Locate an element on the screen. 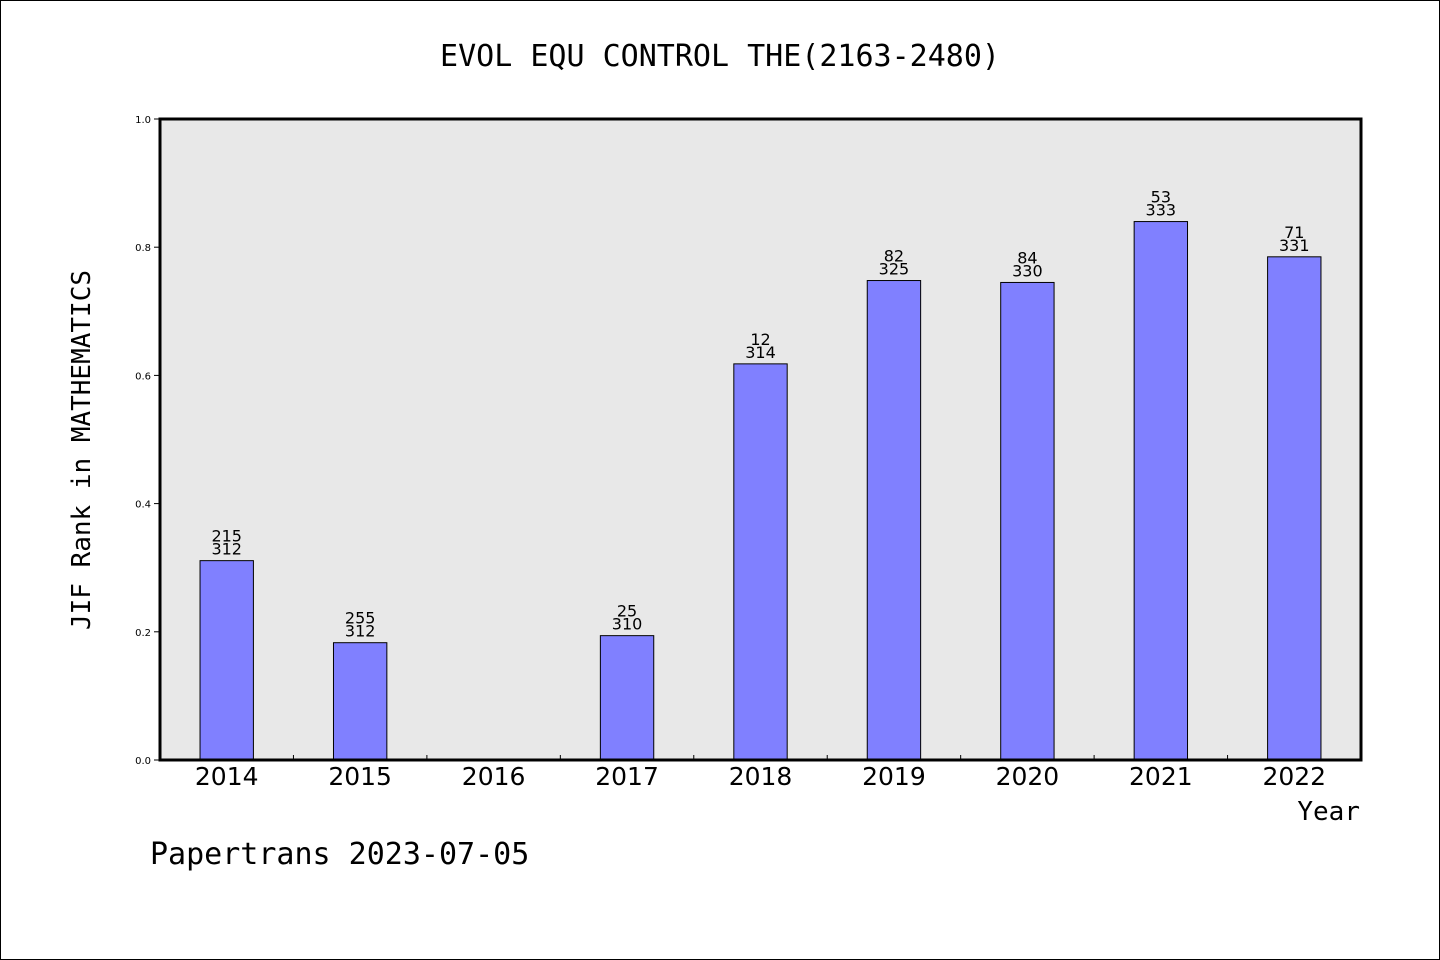 This screenshot has height=960, width=1440. data-label-rank: 53 is located at coordinates (1161, 197).